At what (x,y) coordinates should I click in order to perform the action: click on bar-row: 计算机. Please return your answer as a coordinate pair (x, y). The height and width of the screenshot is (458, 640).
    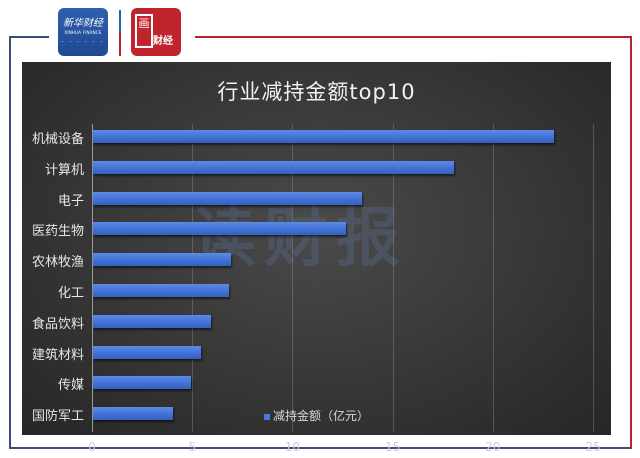
    Looking at the image, I should click on (319, 167).